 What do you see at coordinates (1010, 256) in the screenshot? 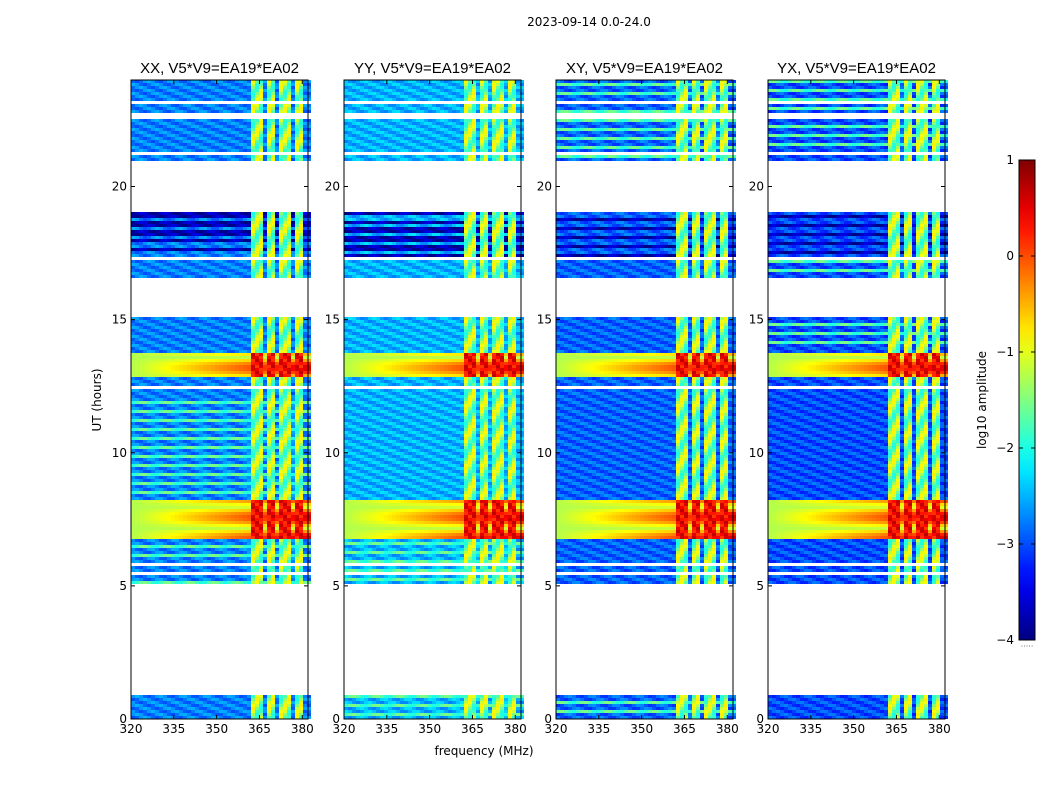
I see `colorbar-tick-label: 0` at bounding box center [1010, 256].